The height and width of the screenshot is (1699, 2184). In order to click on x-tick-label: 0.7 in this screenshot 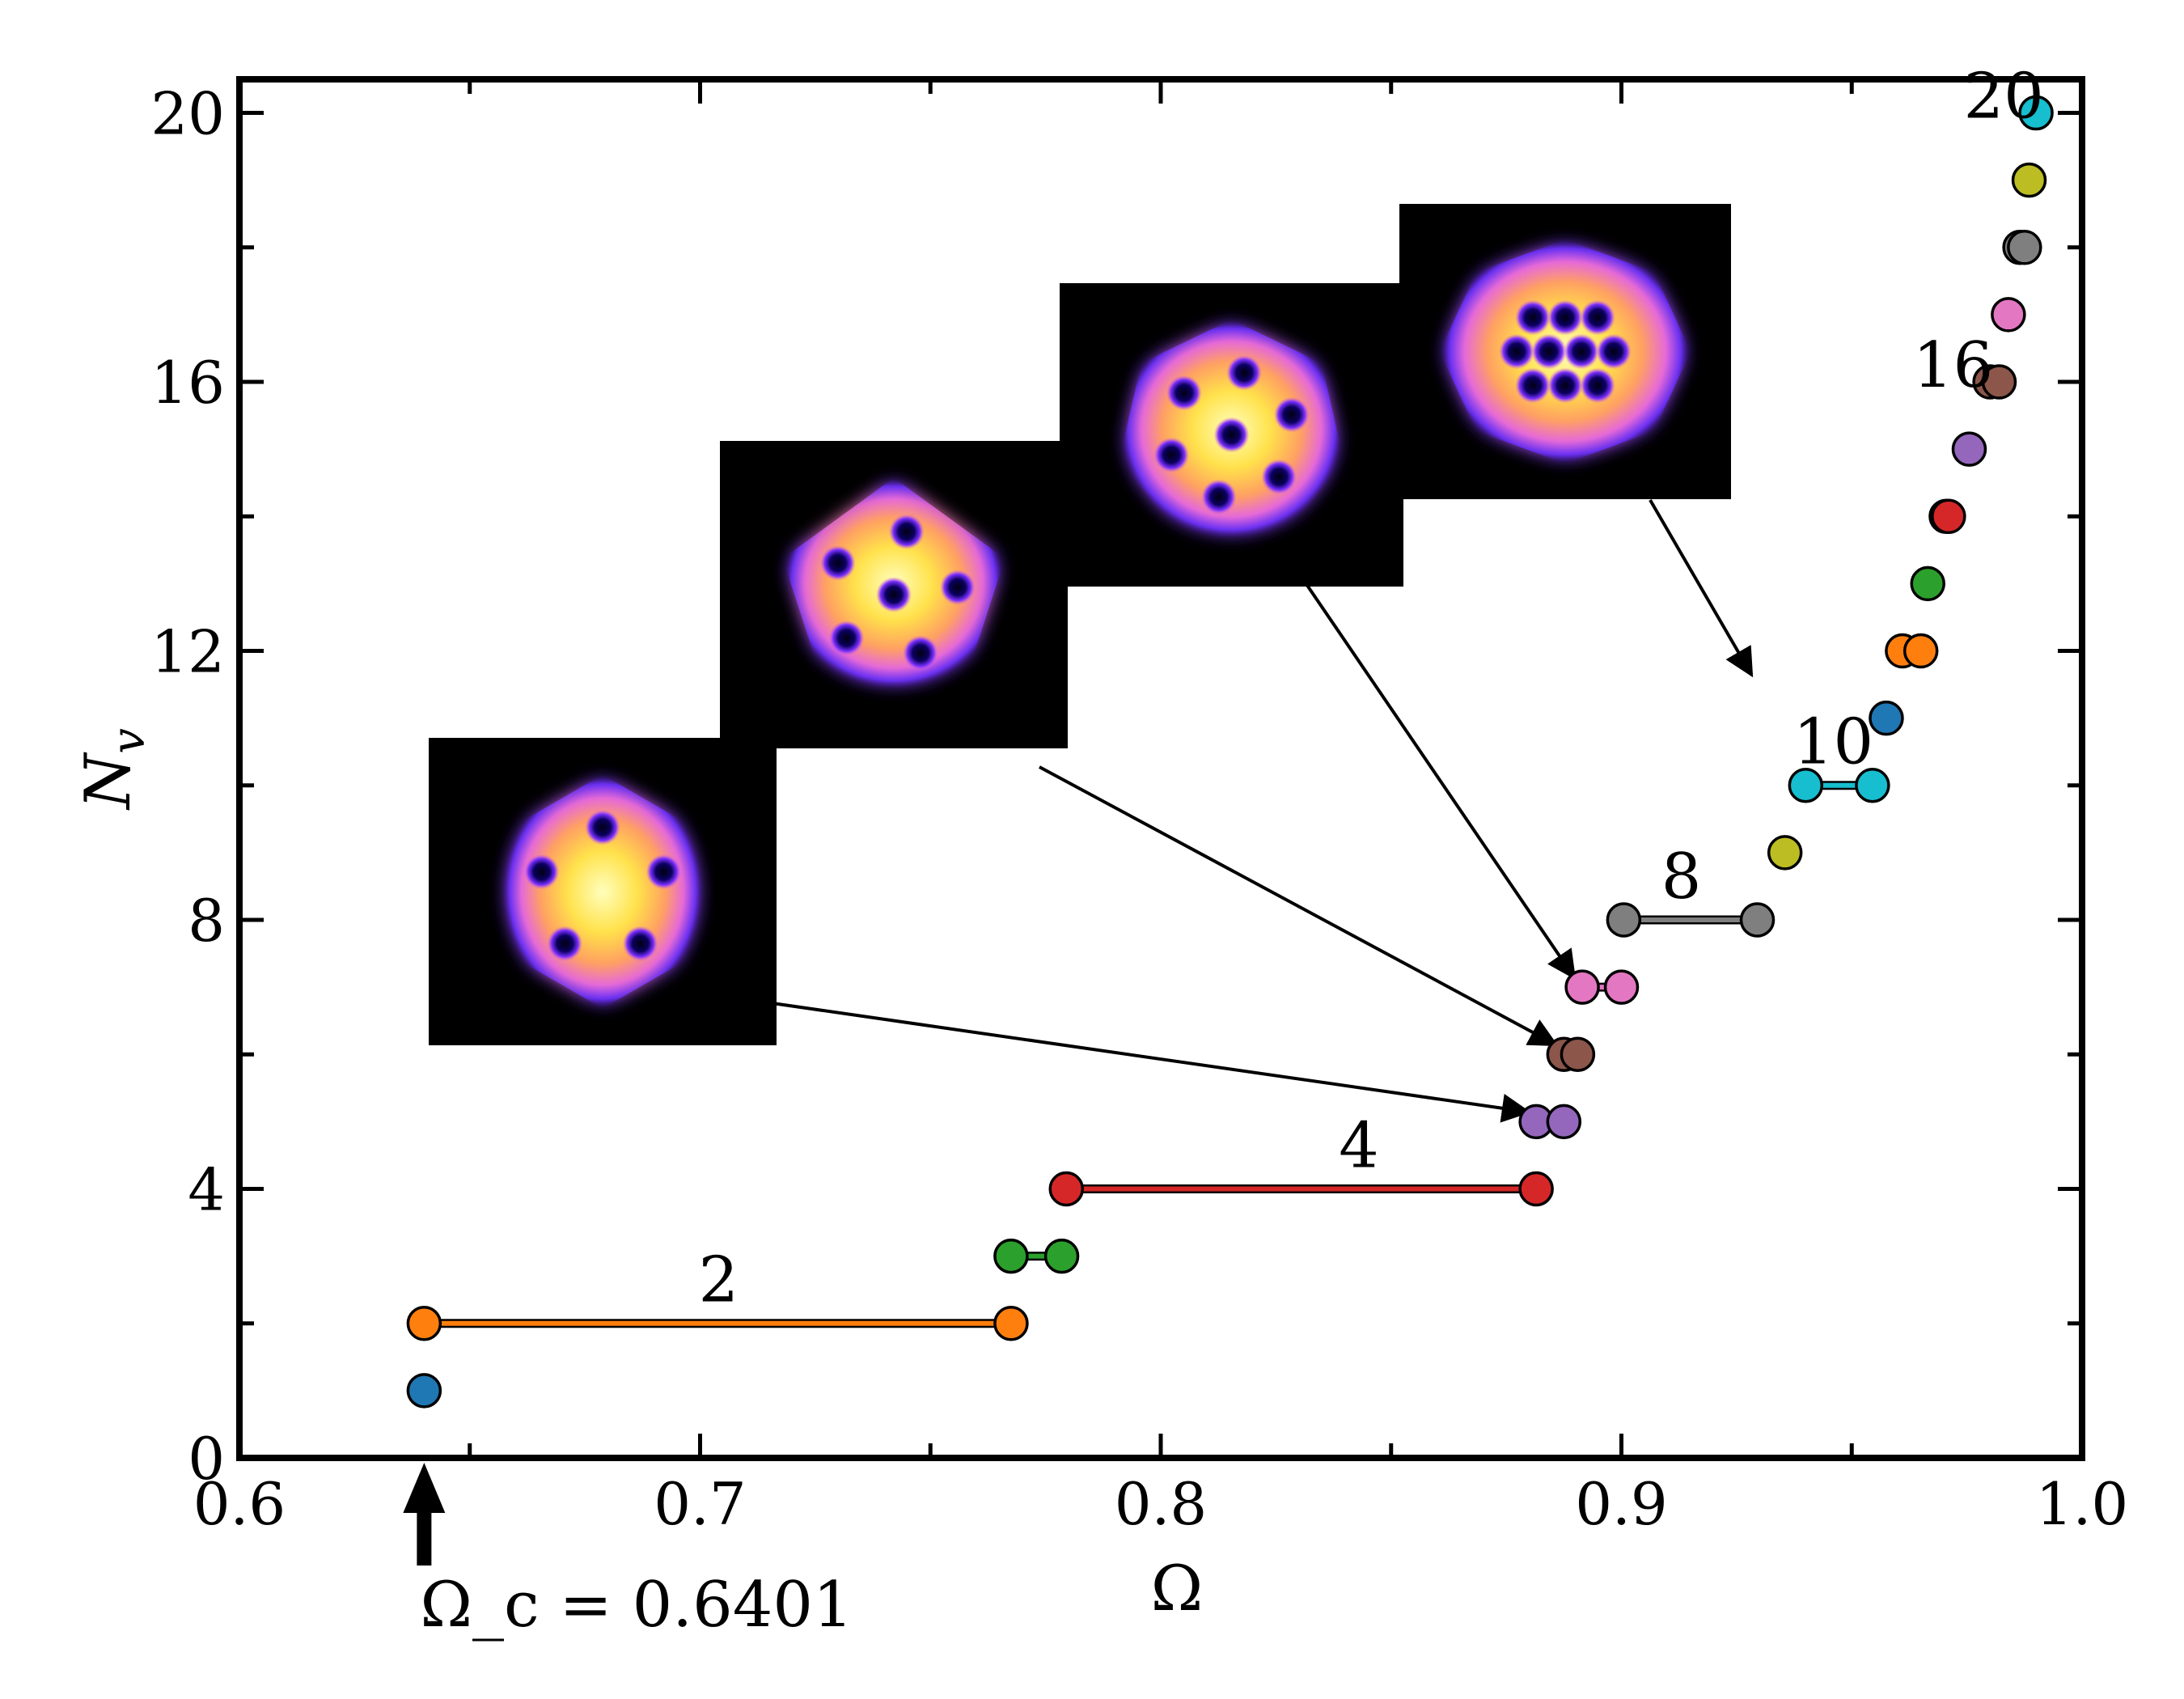, I will do `click(700, 1504)`.